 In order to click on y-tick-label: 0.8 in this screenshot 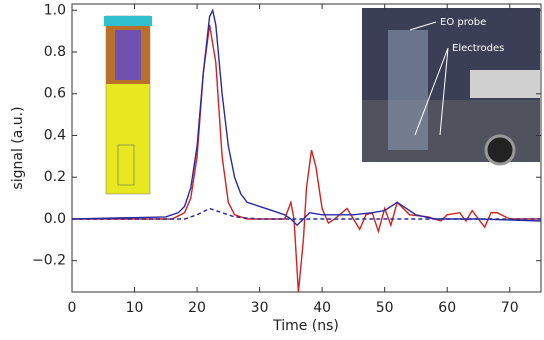, I will do `click(55, 52)`.